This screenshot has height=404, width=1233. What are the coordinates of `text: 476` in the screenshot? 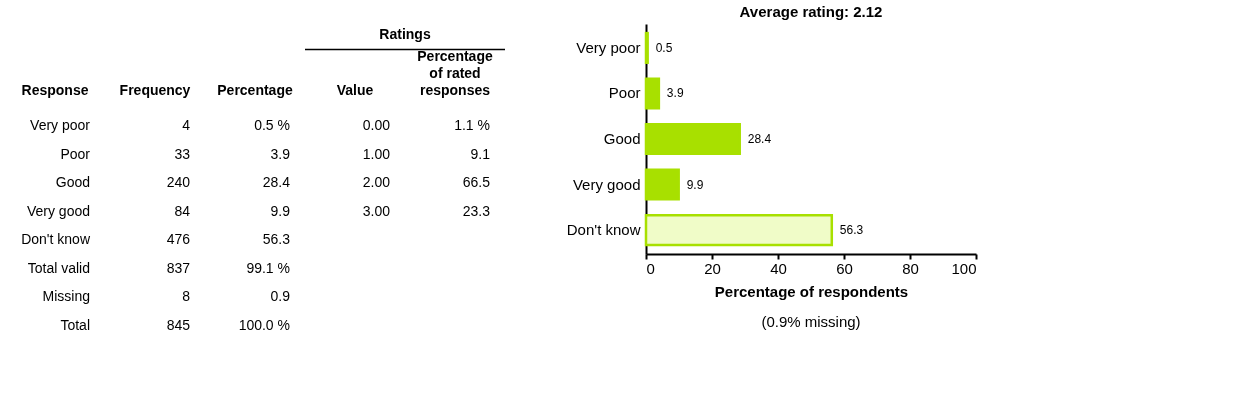 It's located at (178, 239).